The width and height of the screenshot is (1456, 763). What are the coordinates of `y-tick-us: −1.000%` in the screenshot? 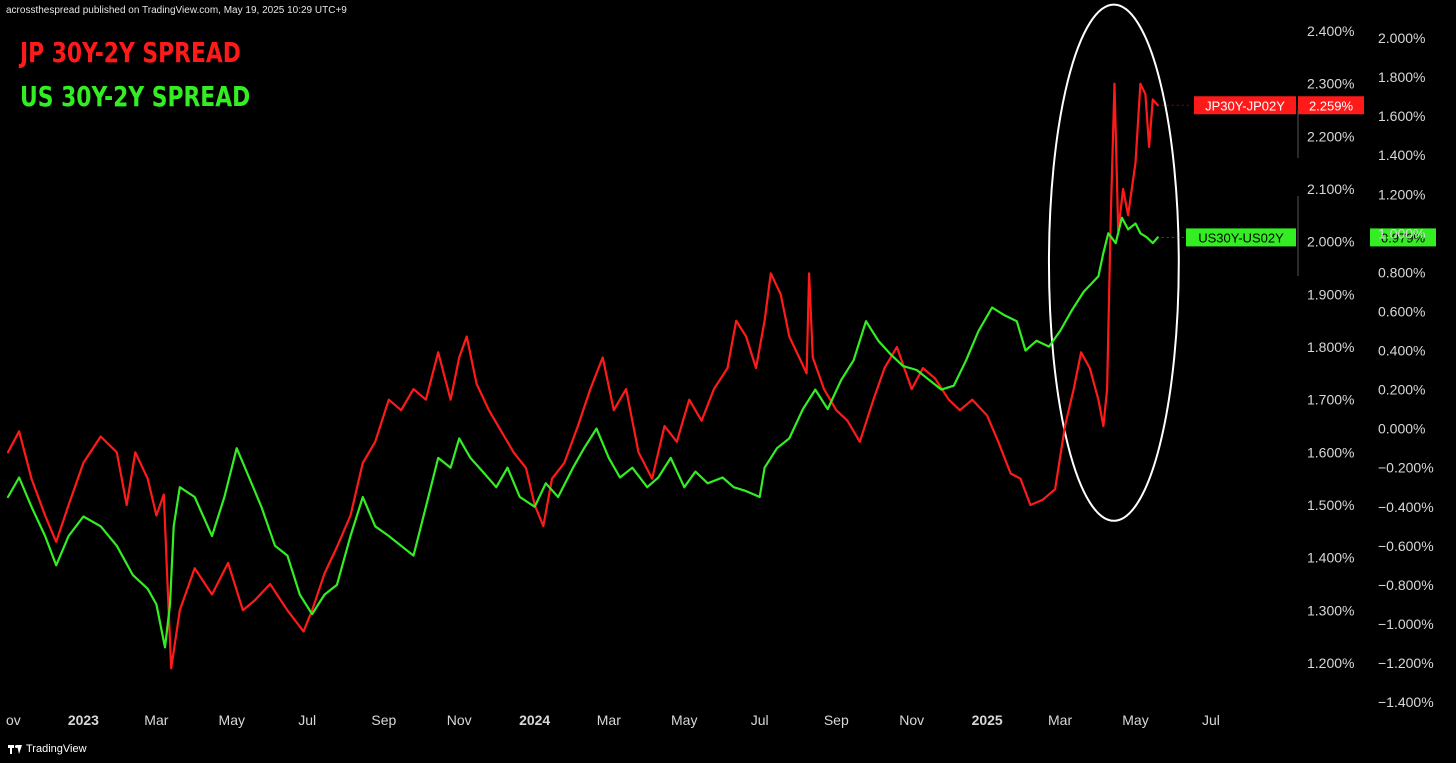 It's located at (1406, 624).